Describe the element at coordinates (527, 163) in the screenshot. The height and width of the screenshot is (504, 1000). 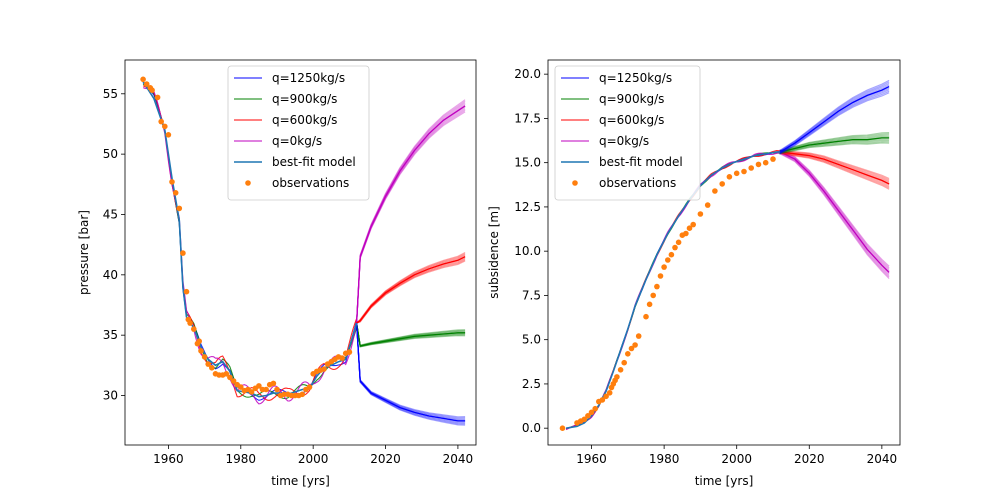
I see `y-tick-label: 15.0` at that location.